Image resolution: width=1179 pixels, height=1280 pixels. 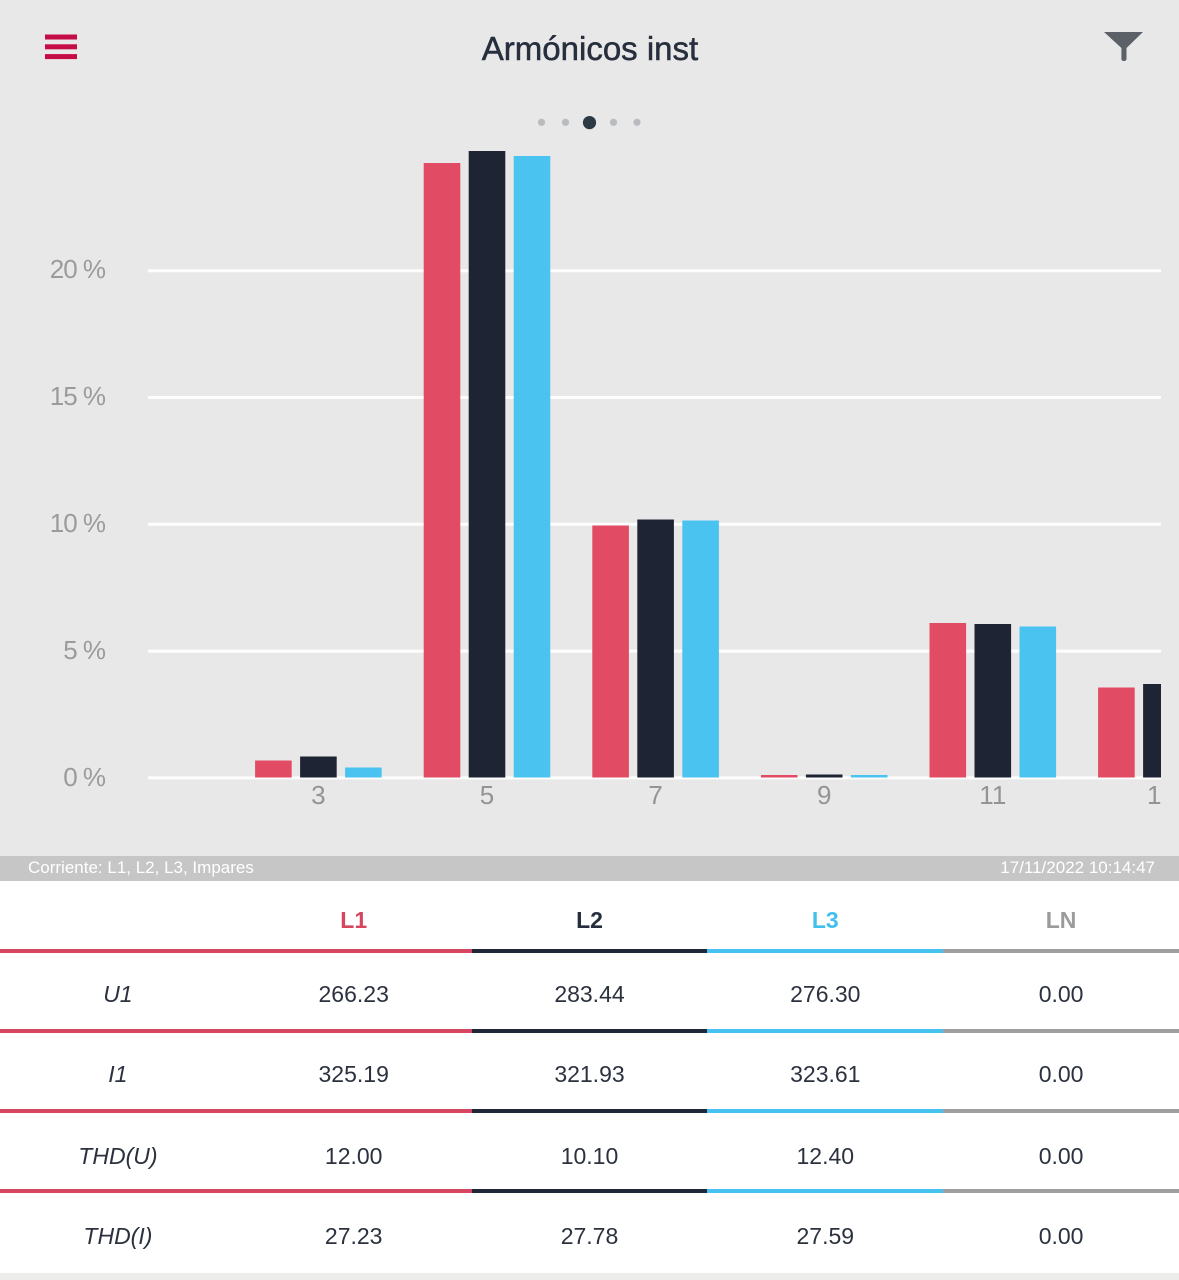 I want to click on svg-text: 0 %, so click(x=84, y=777).